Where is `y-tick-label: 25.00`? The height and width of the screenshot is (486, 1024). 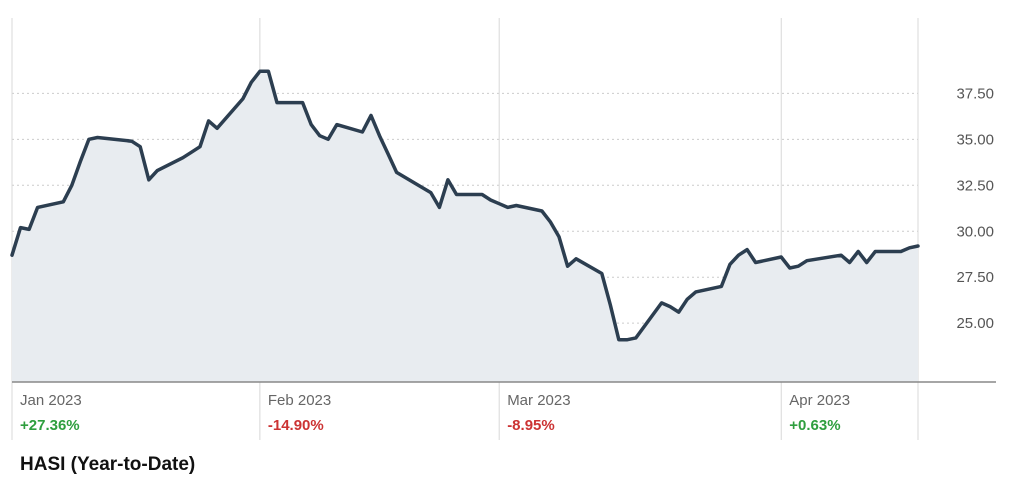 y-tick-label: 25.00 is located at coordinates (975, 323).